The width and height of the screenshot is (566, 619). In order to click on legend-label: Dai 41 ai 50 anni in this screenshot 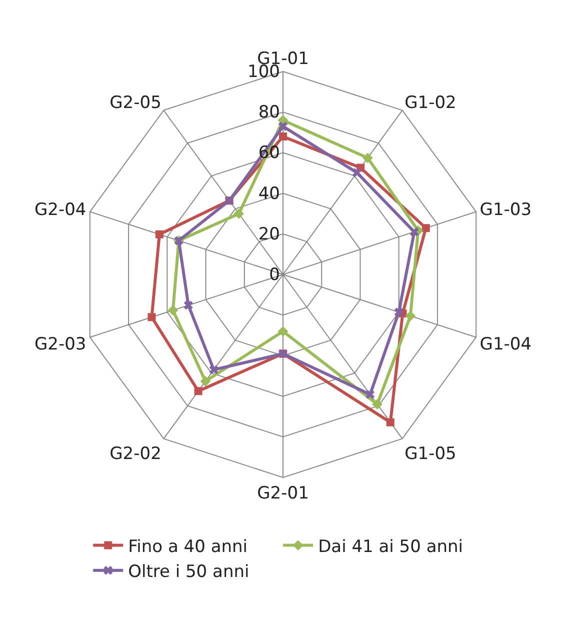, I will do `click(391, 546)`.